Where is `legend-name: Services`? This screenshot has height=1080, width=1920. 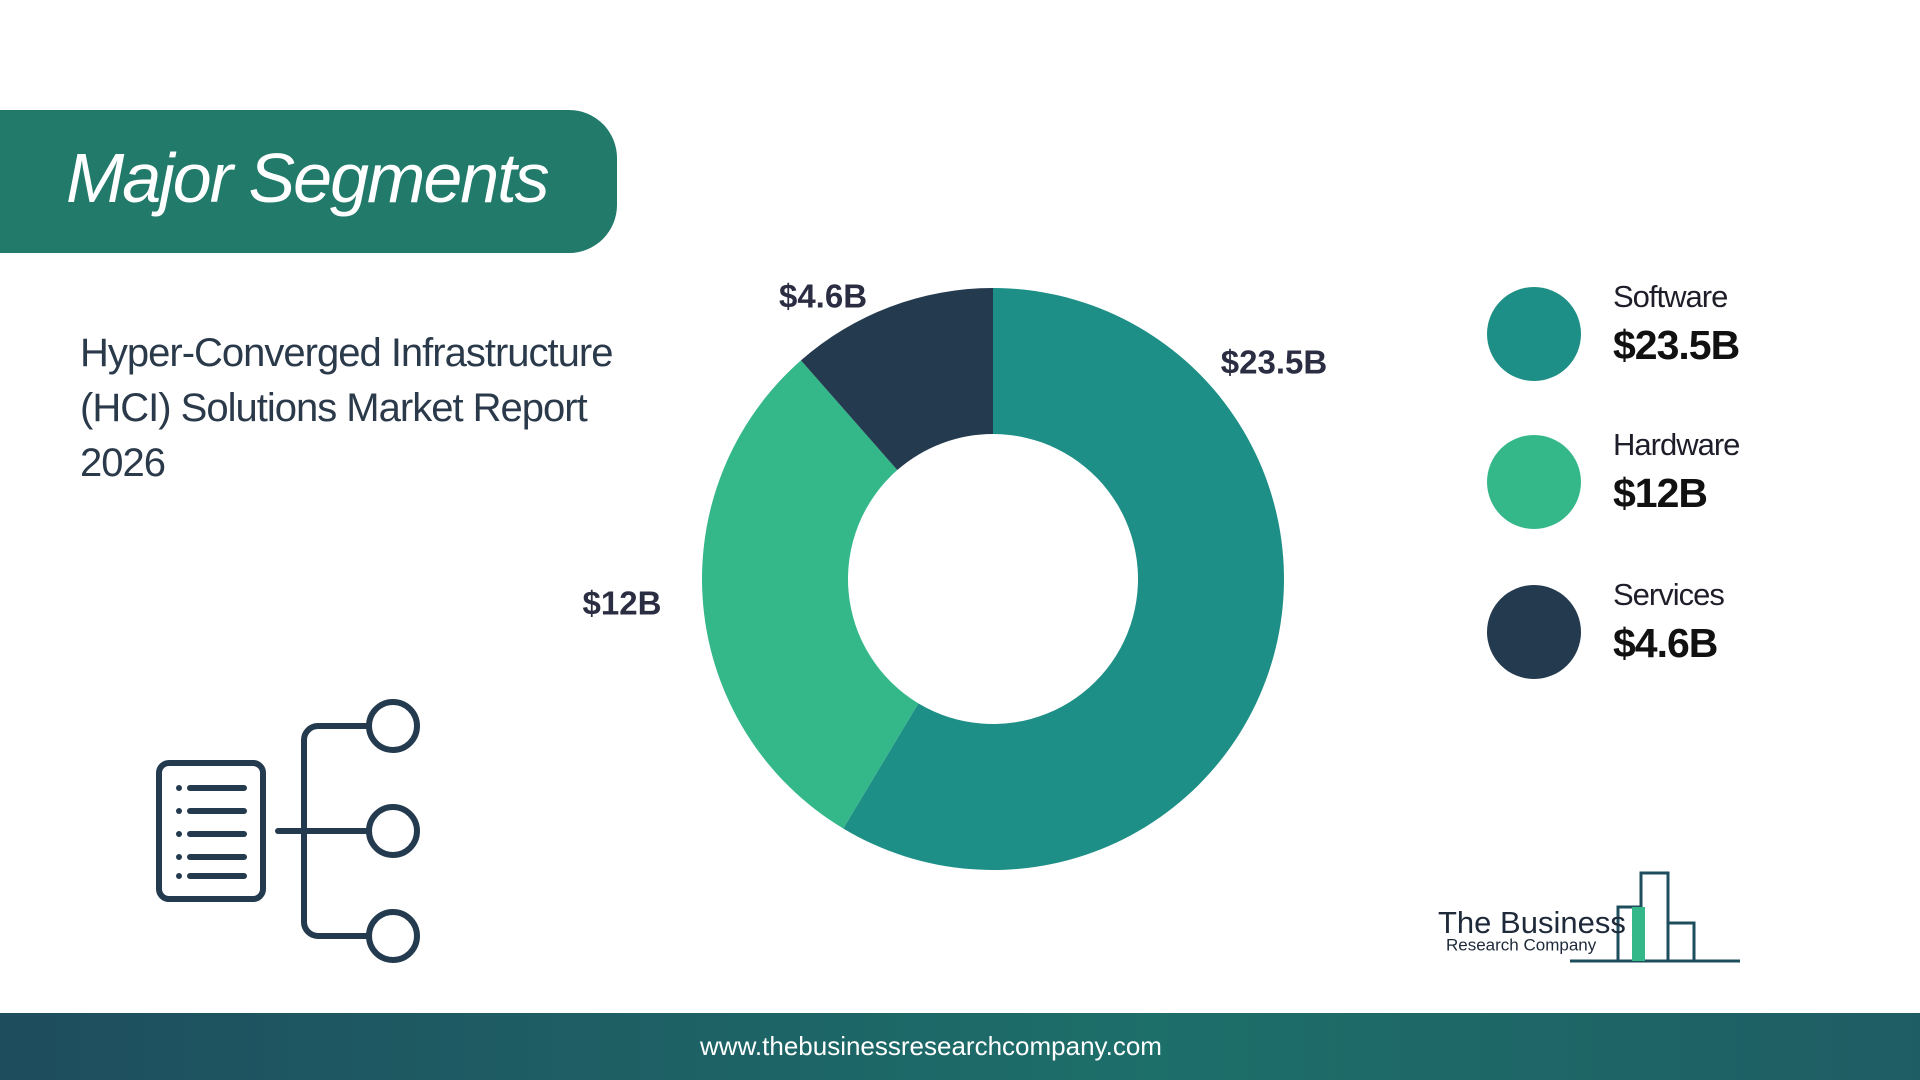 legend-name: Services is located at coordinates (1668, 594).